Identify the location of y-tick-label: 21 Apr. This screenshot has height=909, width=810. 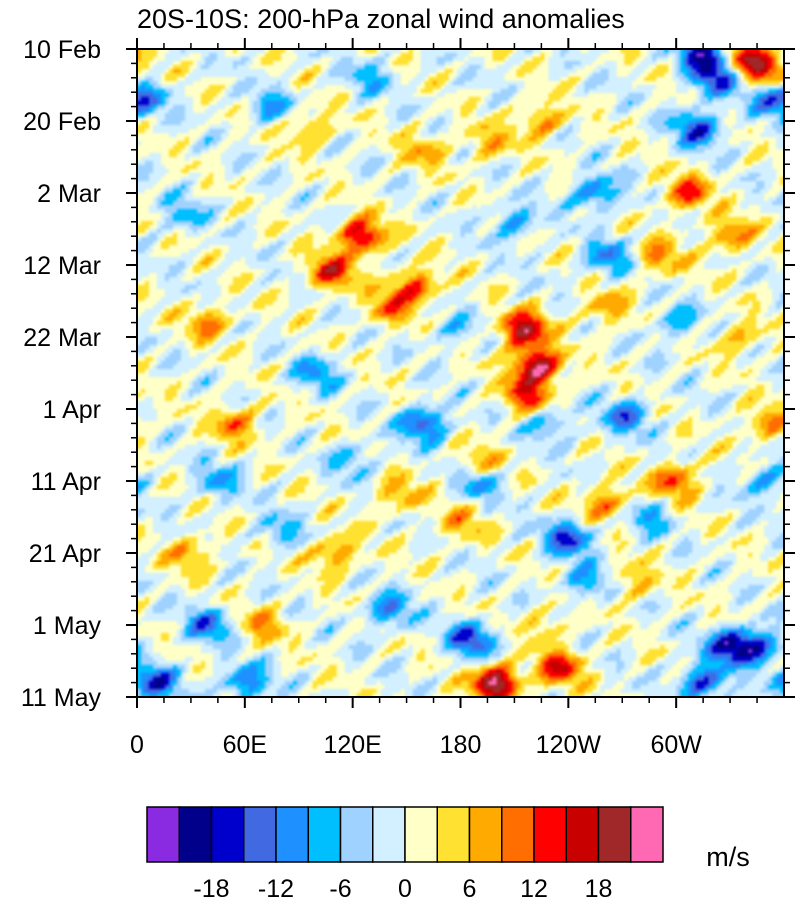
(65, 554).